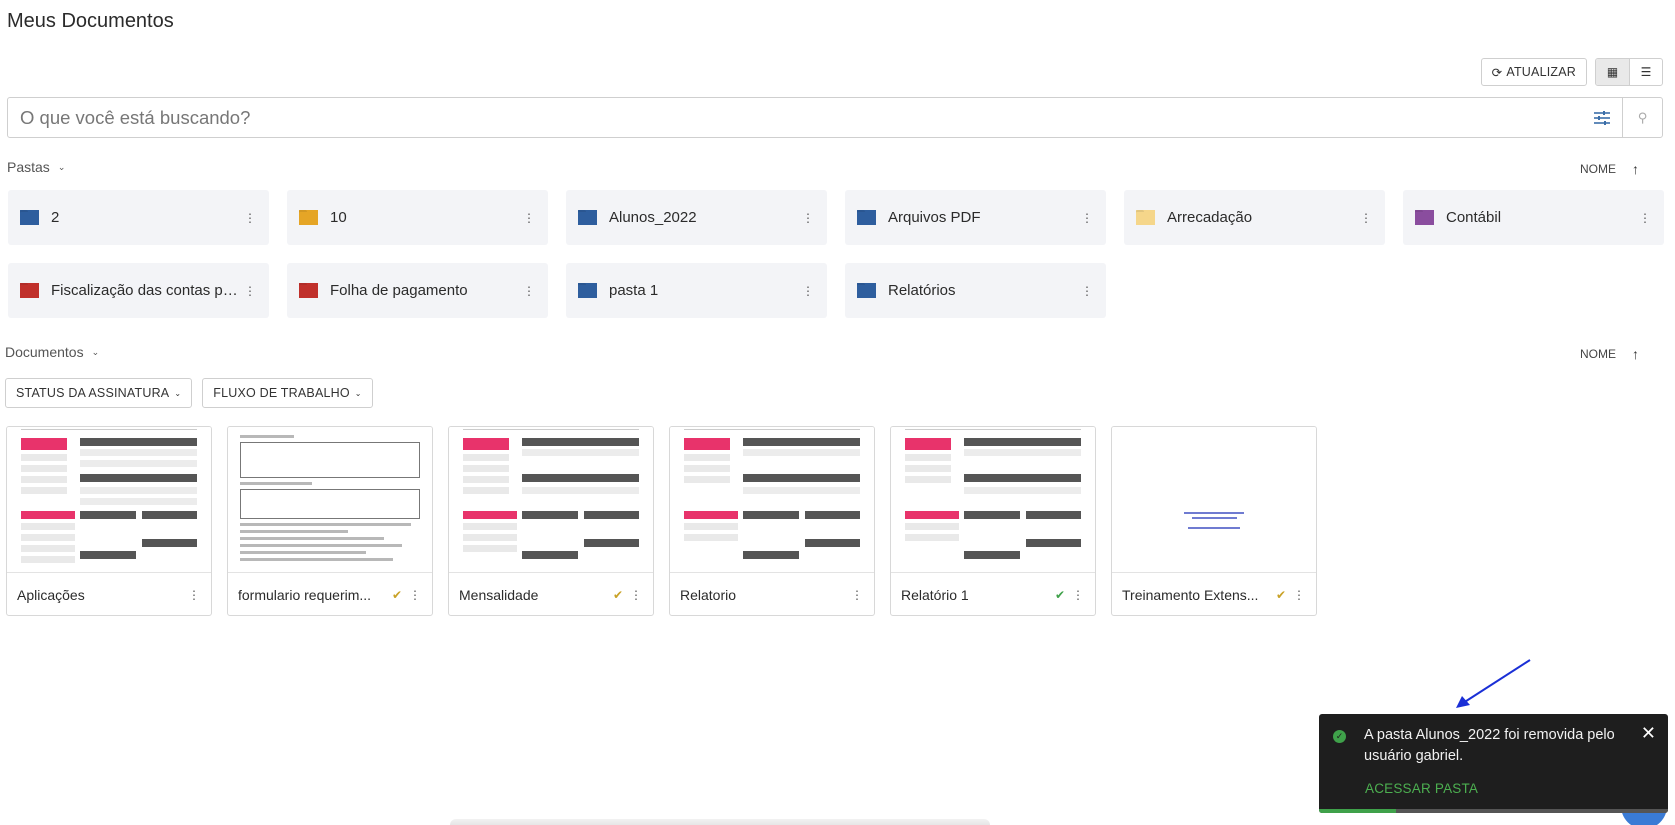  Describe the element at coordinates (399, 290) in the screenshot. I see `folder-label: Folha de pagamento` at that location.